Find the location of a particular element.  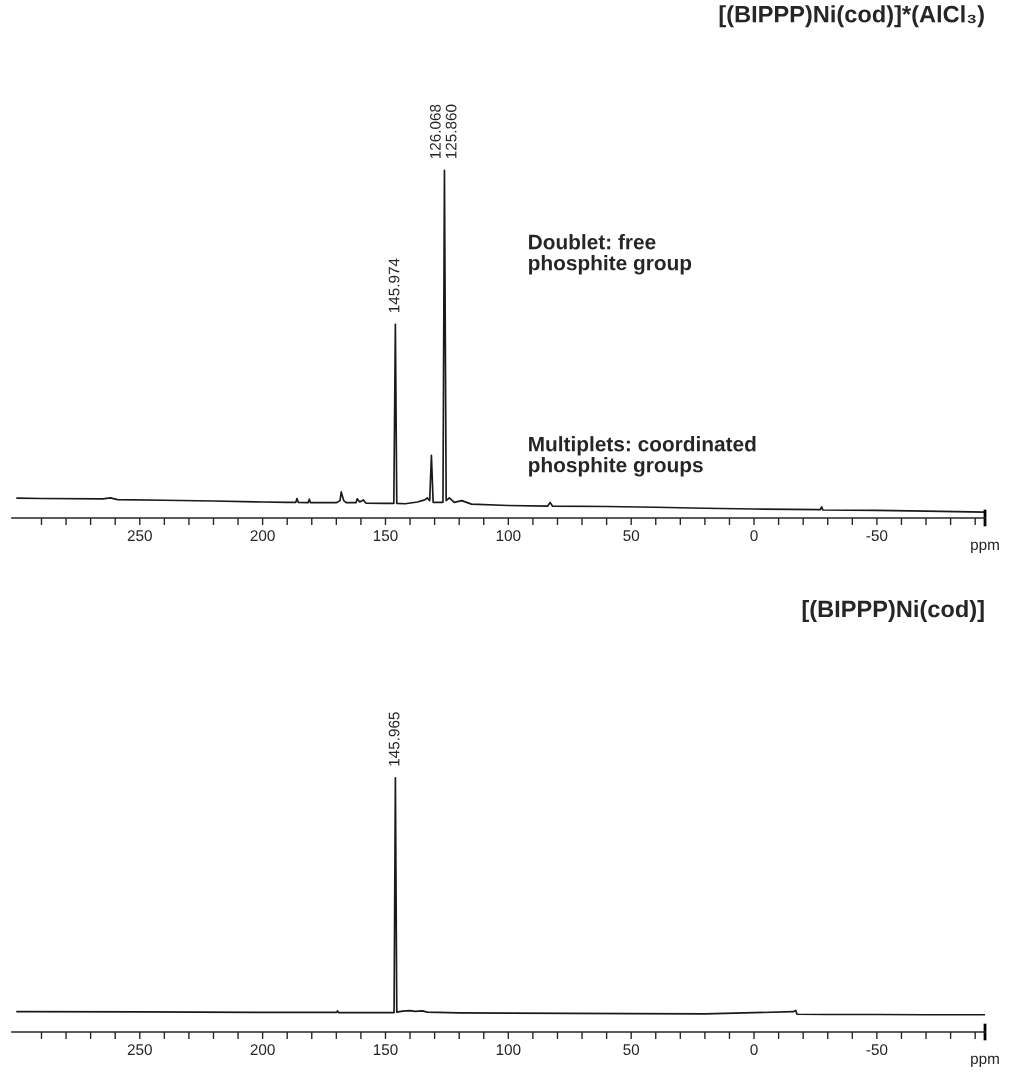

annotation: Doublet: free phosphite group is located at coordinates (610, 254).